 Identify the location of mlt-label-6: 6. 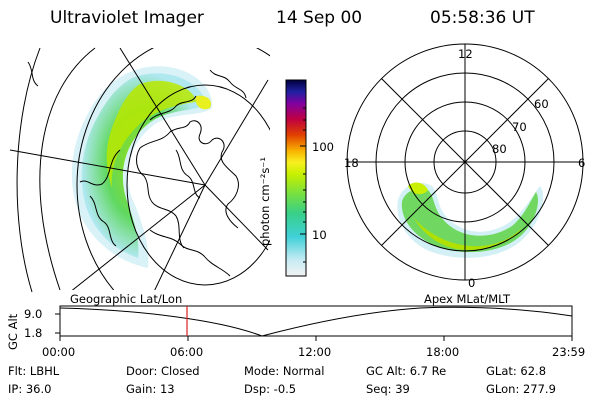
(582, 163).